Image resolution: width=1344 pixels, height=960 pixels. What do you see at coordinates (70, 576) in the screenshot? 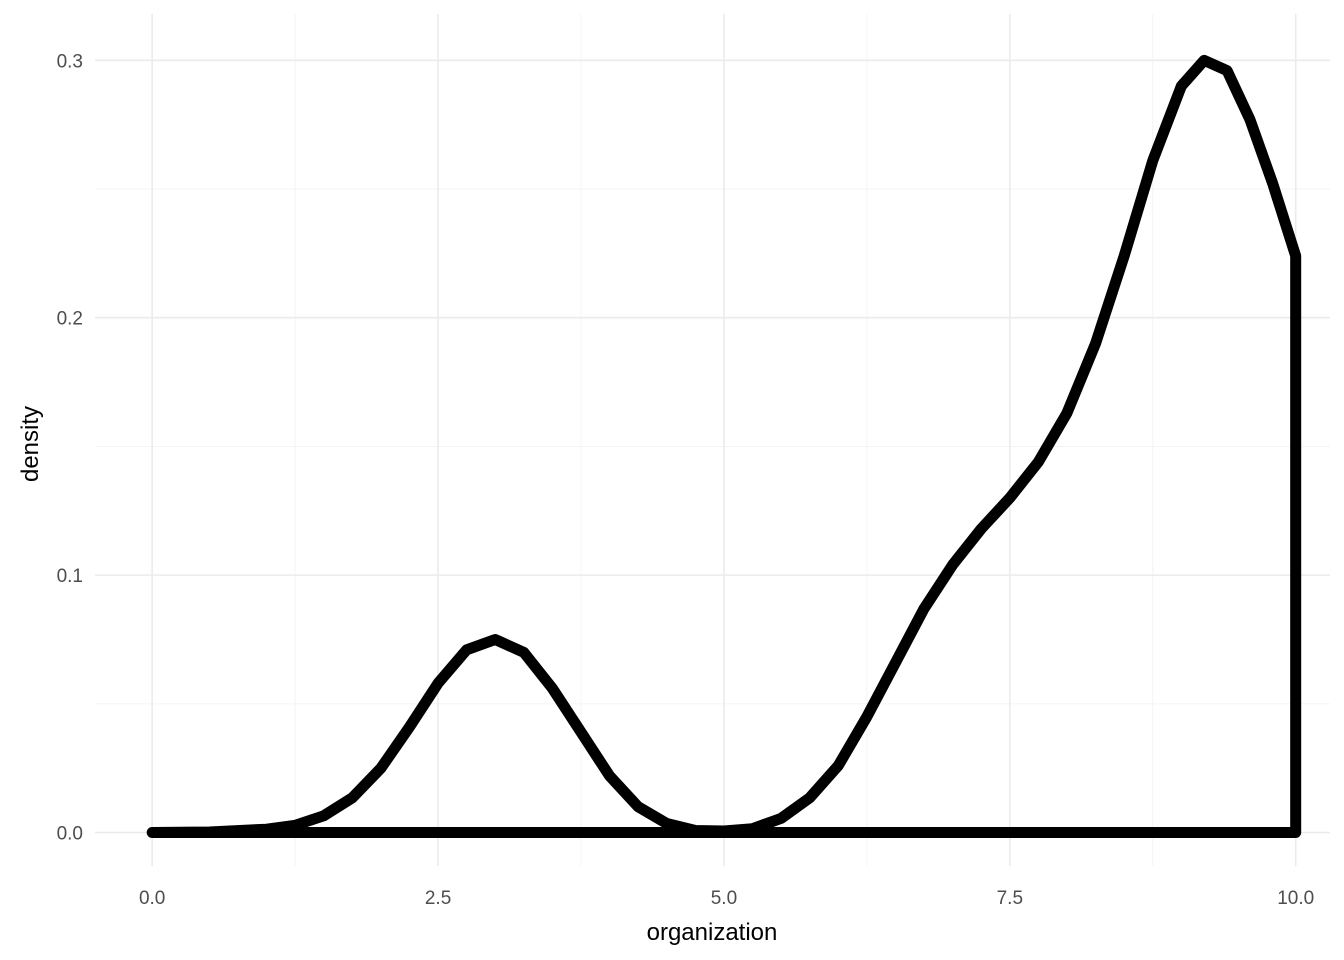
I see `y-tick-label: 0.1` at bounding box center [70, 576].